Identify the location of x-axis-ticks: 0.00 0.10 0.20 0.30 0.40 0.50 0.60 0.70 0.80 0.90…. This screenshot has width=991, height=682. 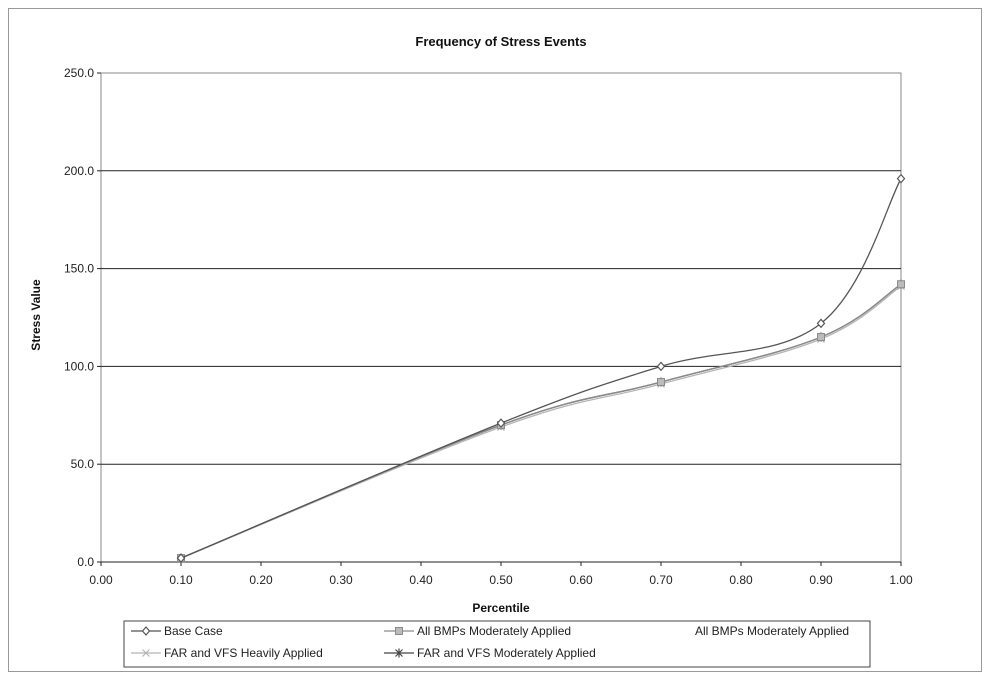
(501, 574).